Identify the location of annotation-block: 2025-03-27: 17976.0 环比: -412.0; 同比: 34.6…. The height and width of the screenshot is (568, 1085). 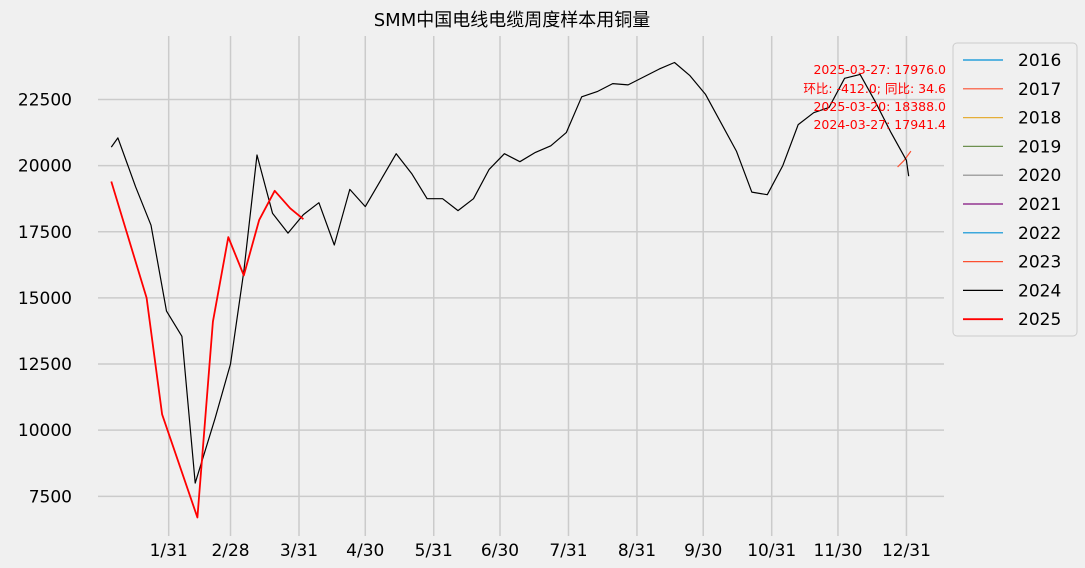
(874, 97).